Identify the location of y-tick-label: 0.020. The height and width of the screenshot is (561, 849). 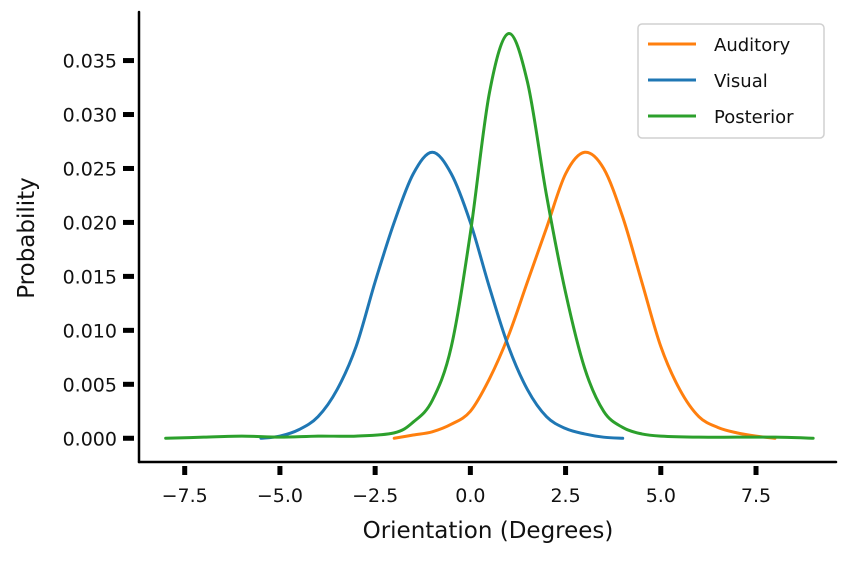
(90, 223).